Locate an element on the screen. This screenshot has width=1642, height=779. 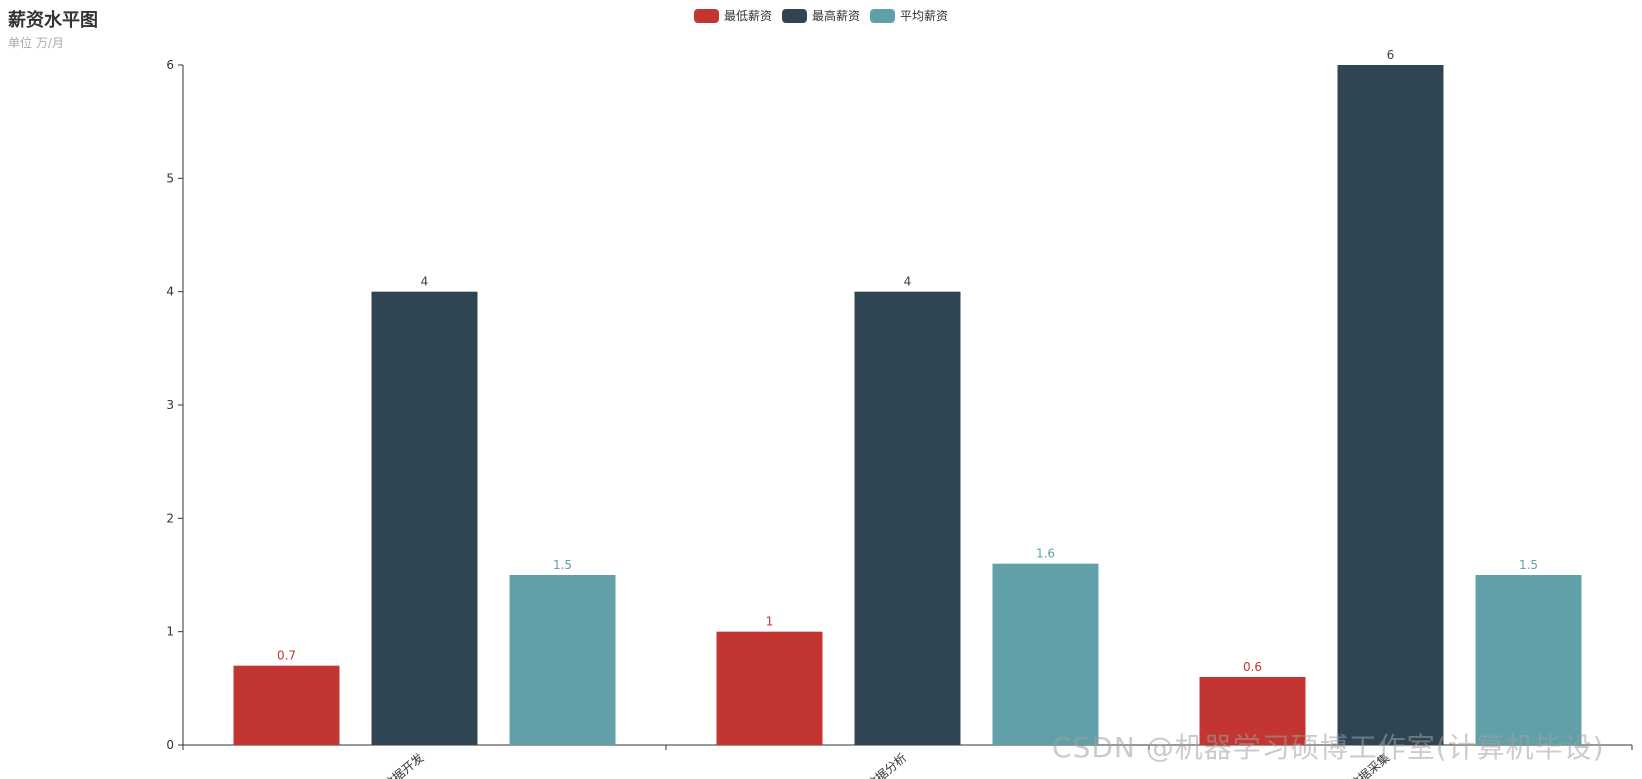
y-tick-label-0: 0 is located at coordinates (170, 745).